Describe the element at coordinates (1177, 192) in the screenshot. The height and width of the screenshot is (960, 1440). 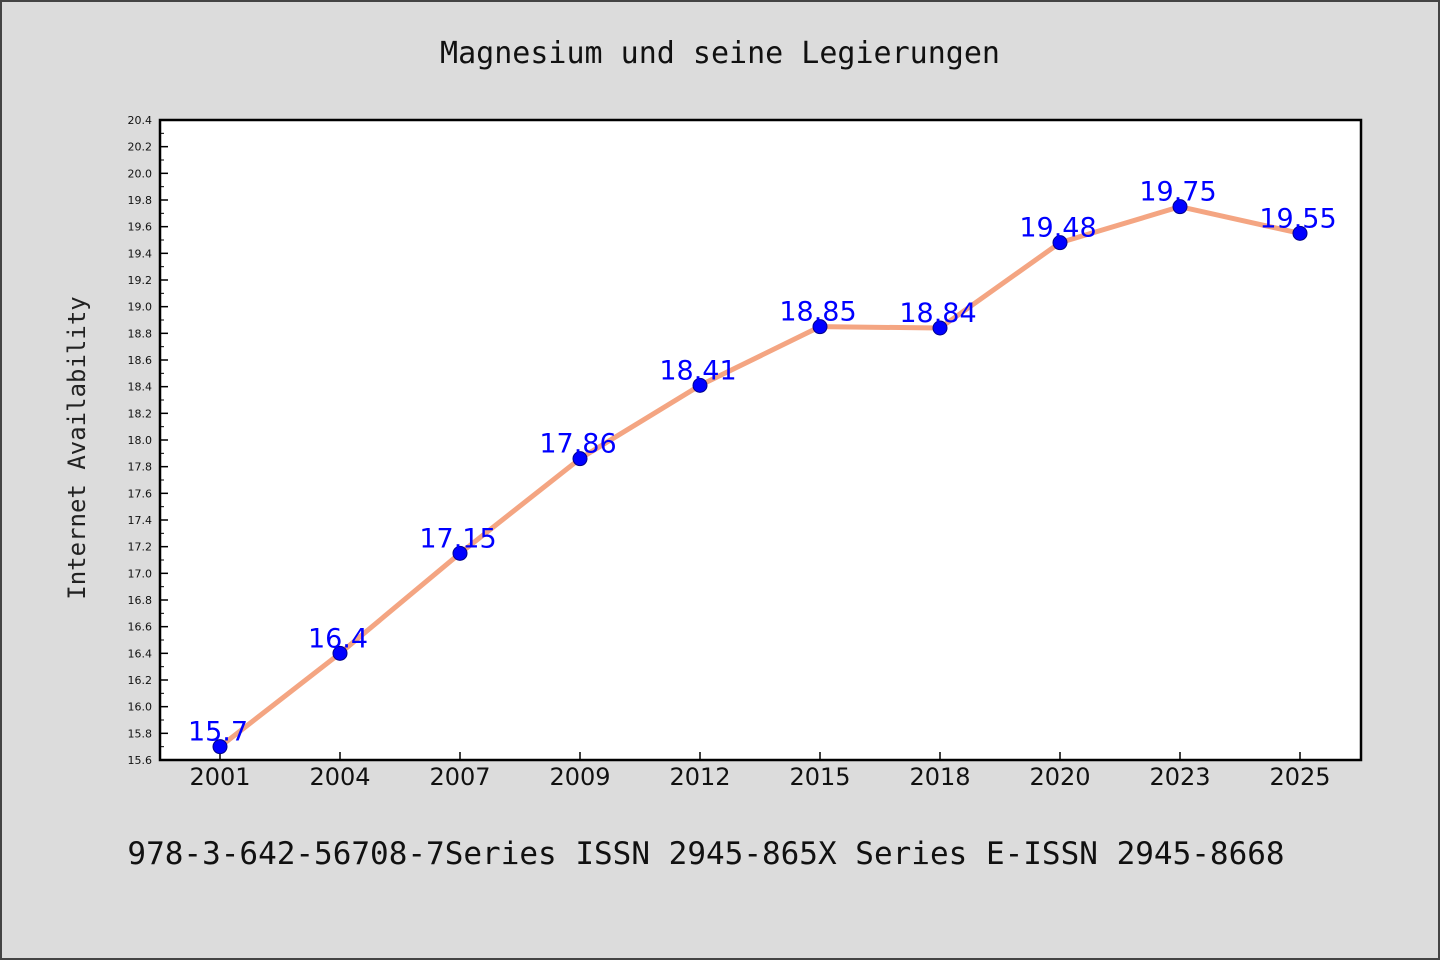
I see `data-value-label: 19.75` at that location.